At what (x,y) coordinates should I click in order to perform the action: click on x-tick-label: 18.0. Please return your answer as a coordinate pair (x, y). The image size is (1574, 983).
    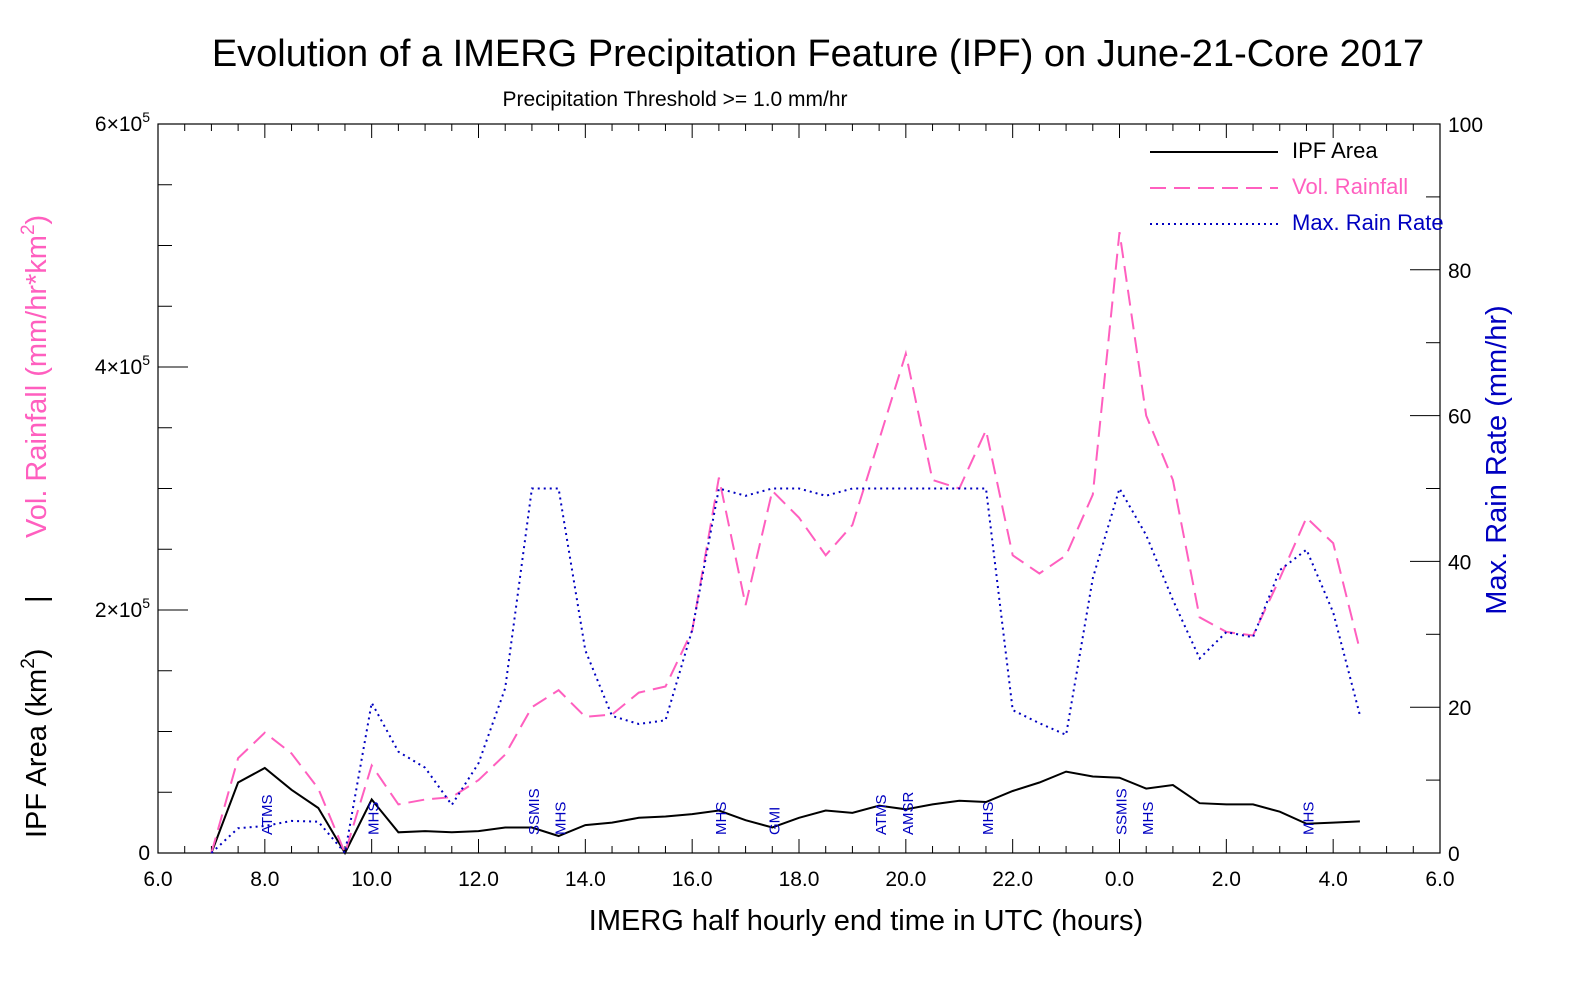
    Looking at the image, I should click on (799, 879).